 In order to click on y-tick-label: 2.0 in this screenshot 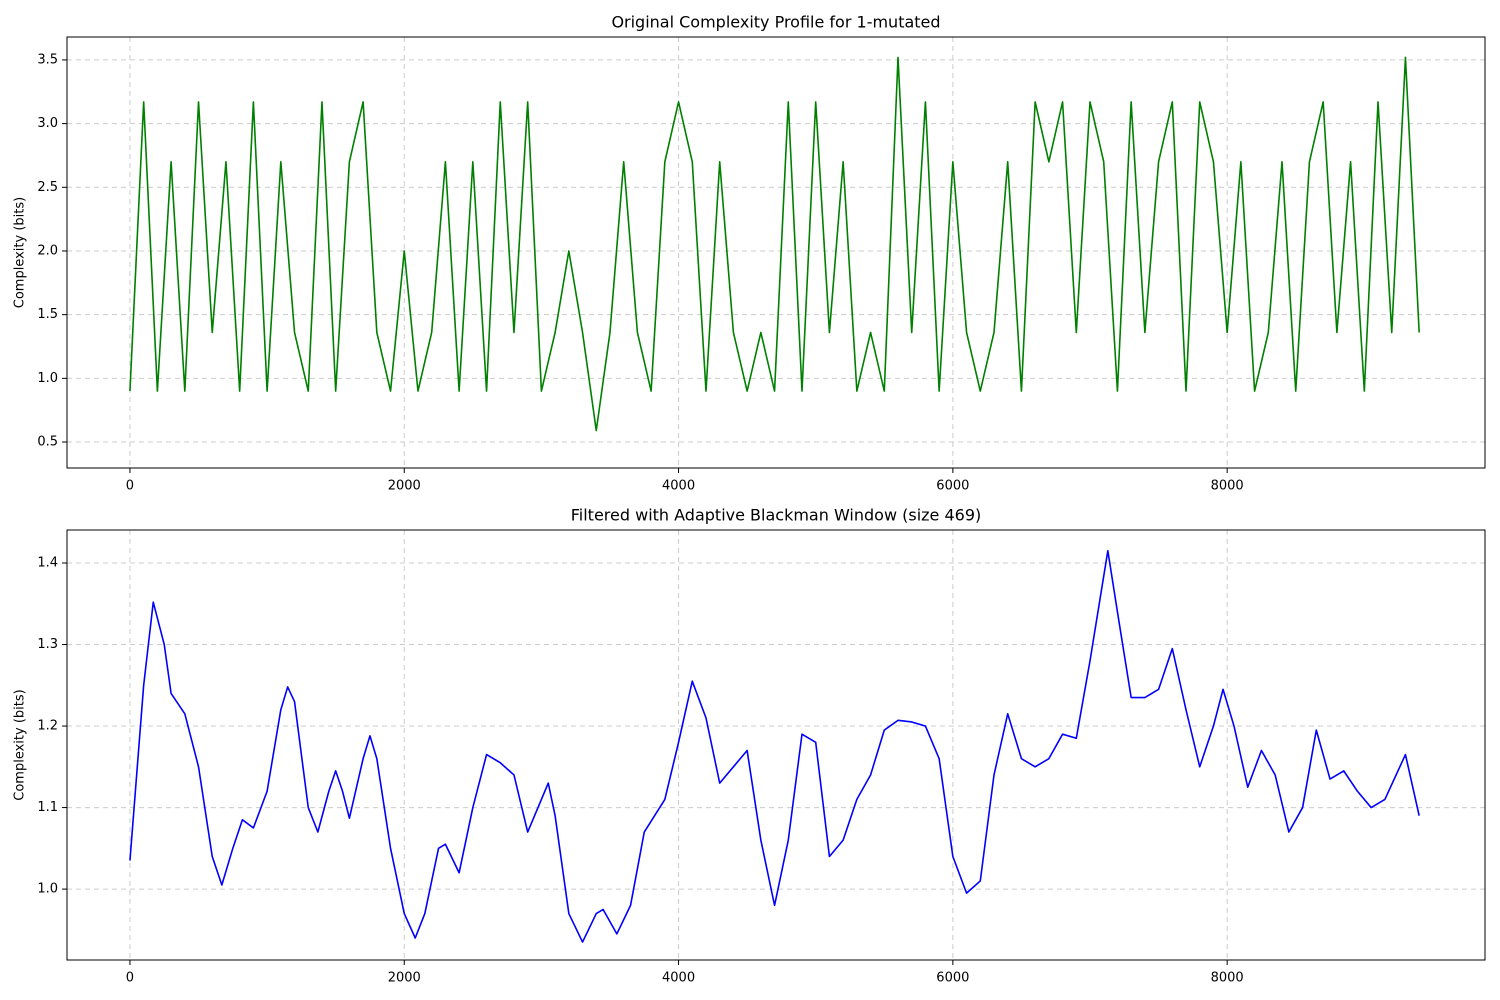, I will do `click(47, 250)`.